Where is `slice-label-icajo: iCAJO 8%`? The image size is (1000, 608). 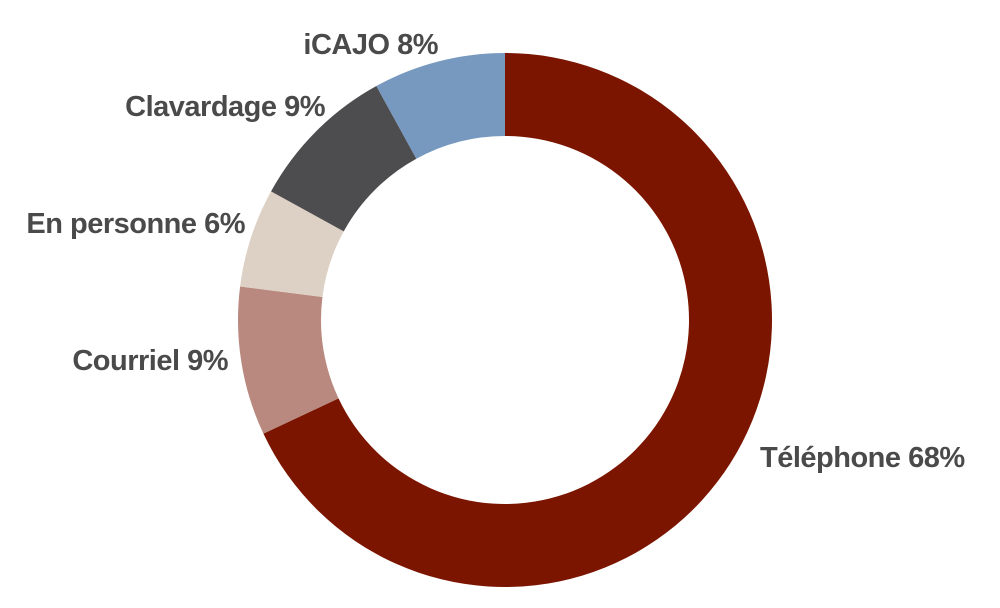 slice-label-icajo: iCAJO 8% is located at coordinates (370, 45).